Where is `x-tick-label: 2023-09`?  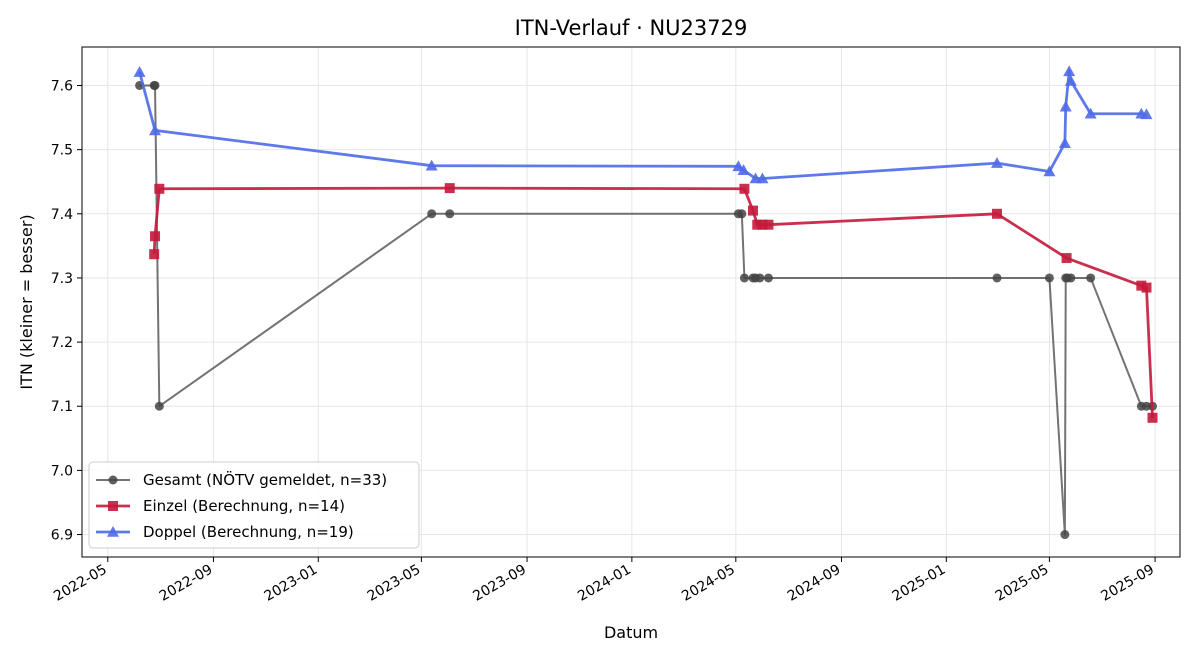 x-tick-label: 2023-09 is located at coordinates (499, 583).